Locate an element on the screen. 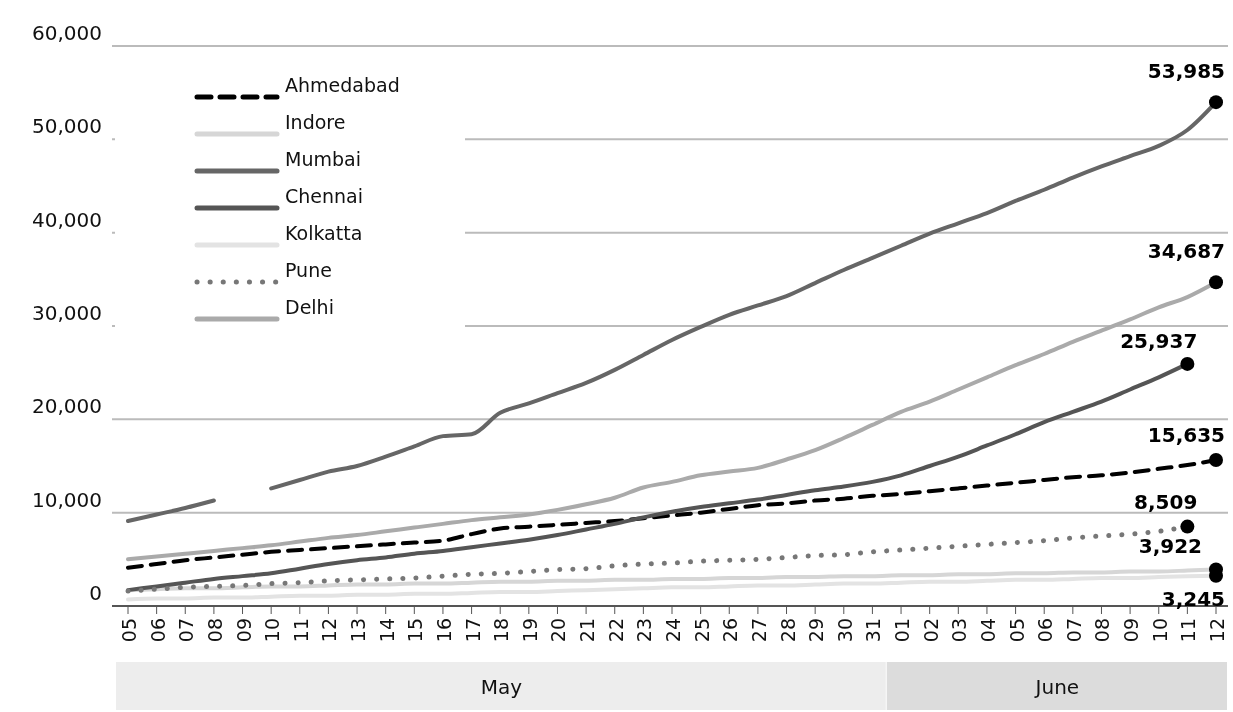 This screenshot has height=712, width=1233. y-tick-label: 50,000 is located at coordinates (67, 126).